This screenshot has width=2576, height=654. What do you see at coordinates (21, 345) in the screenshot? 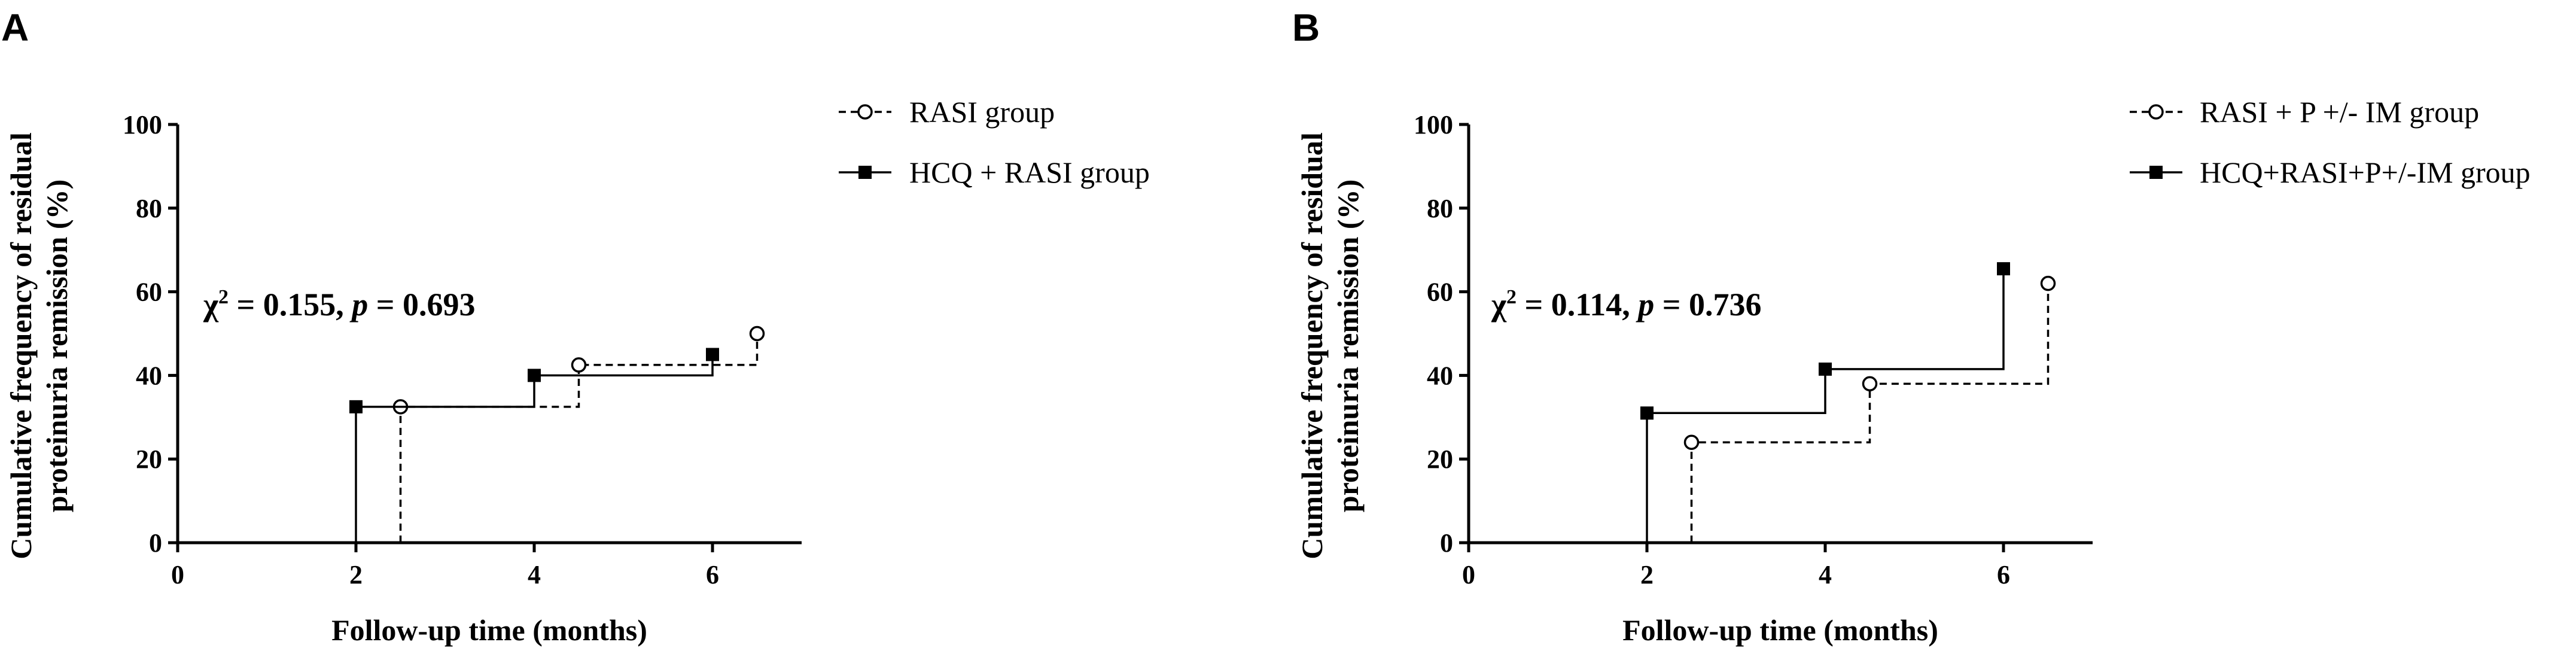
I see `y-axis-title-line1-a: Cumulative frequency of residual` at bounding box center [21, 345].